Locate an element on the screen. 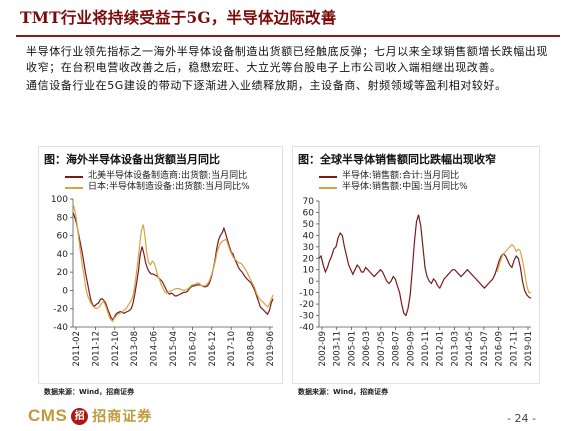 The height and width of the screenshot is (431, 576). x-tick-label: 2006-03 is located at coordinates (367, 349).